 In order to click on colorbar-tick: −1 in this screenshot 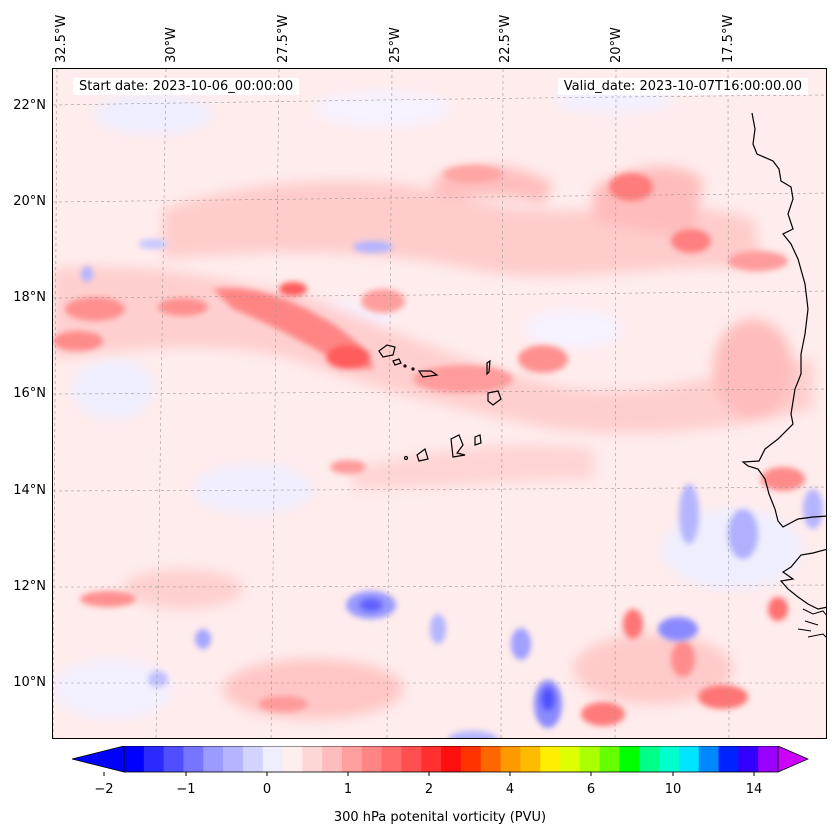, I will do `click(186, 789)`.